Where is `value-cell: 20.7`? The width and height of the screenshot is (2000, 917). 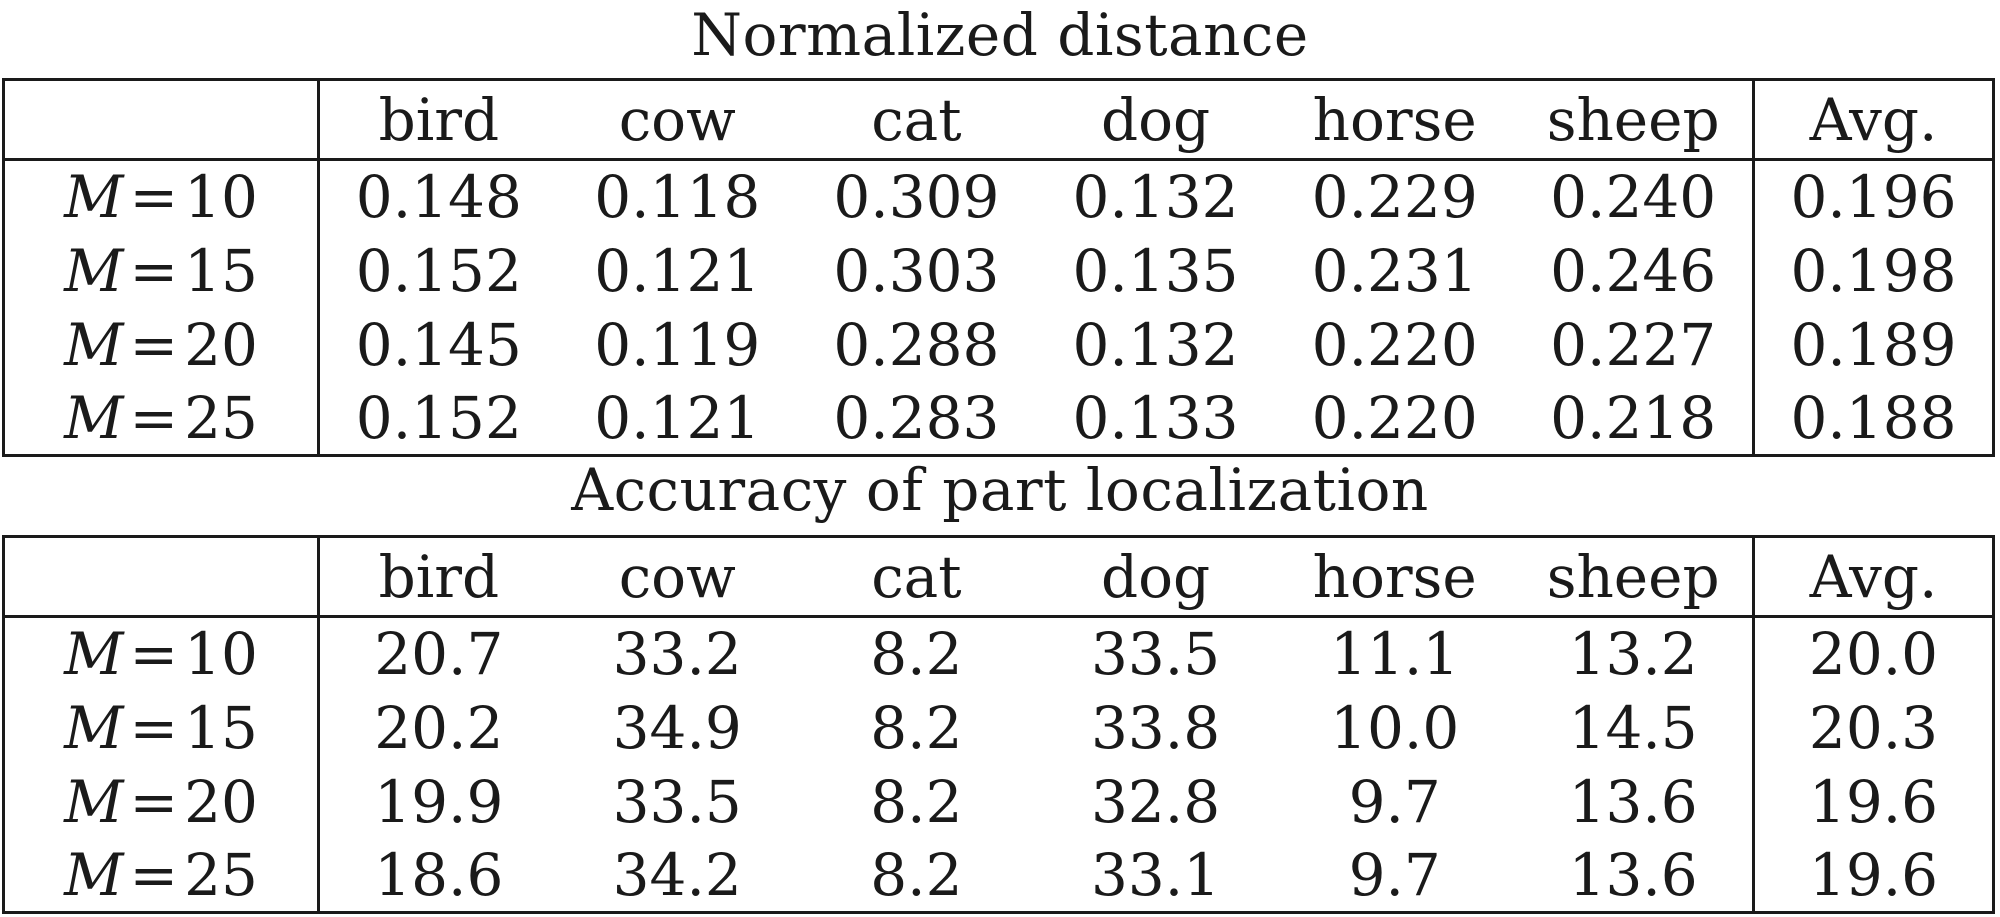 value-cell: 20.7 is located at coordinates (439, 654).